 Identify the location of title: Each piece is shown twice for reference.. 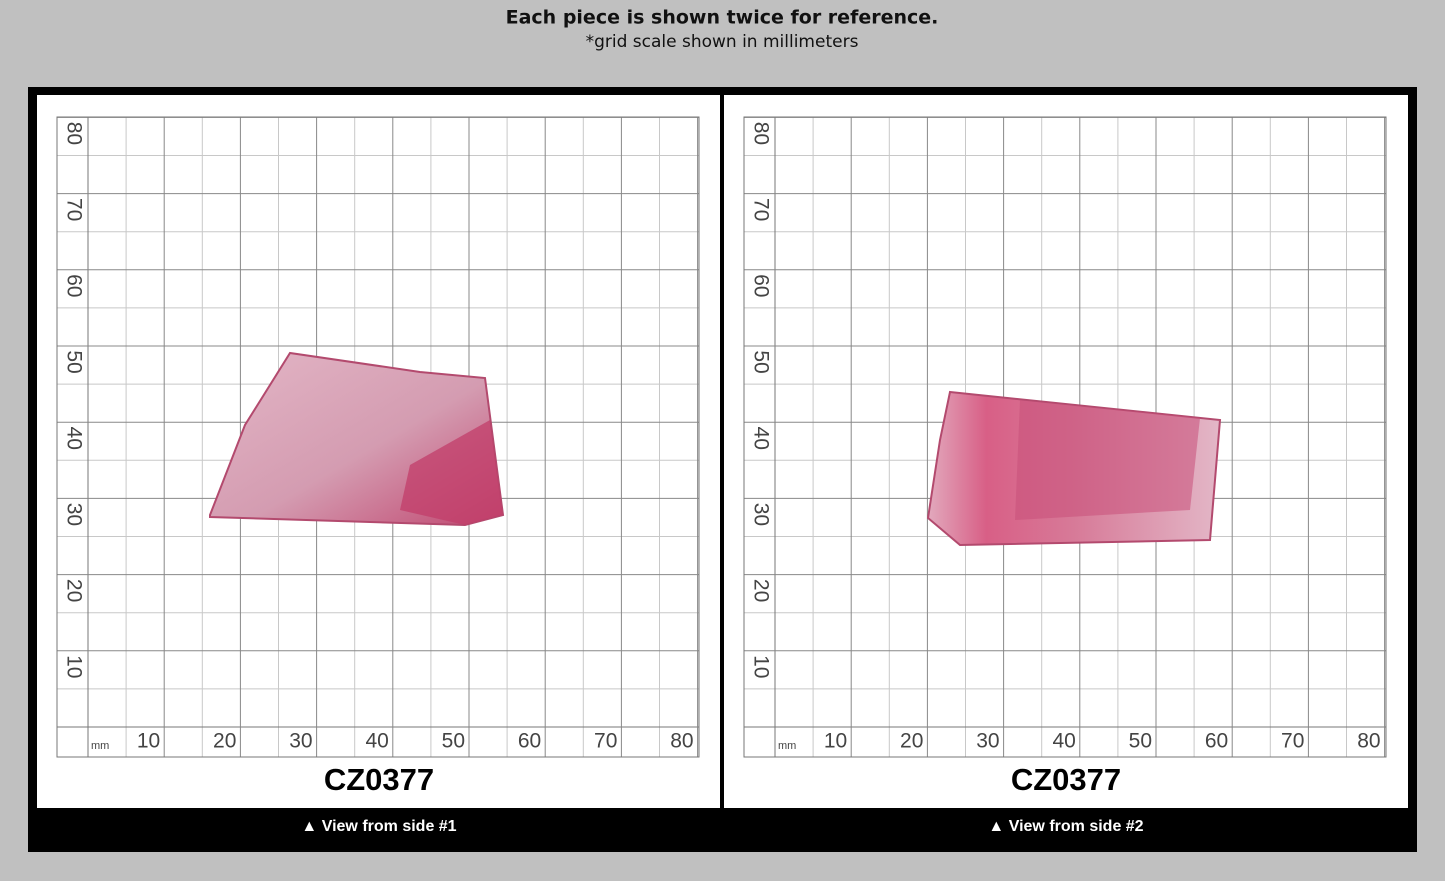
(722, 18).